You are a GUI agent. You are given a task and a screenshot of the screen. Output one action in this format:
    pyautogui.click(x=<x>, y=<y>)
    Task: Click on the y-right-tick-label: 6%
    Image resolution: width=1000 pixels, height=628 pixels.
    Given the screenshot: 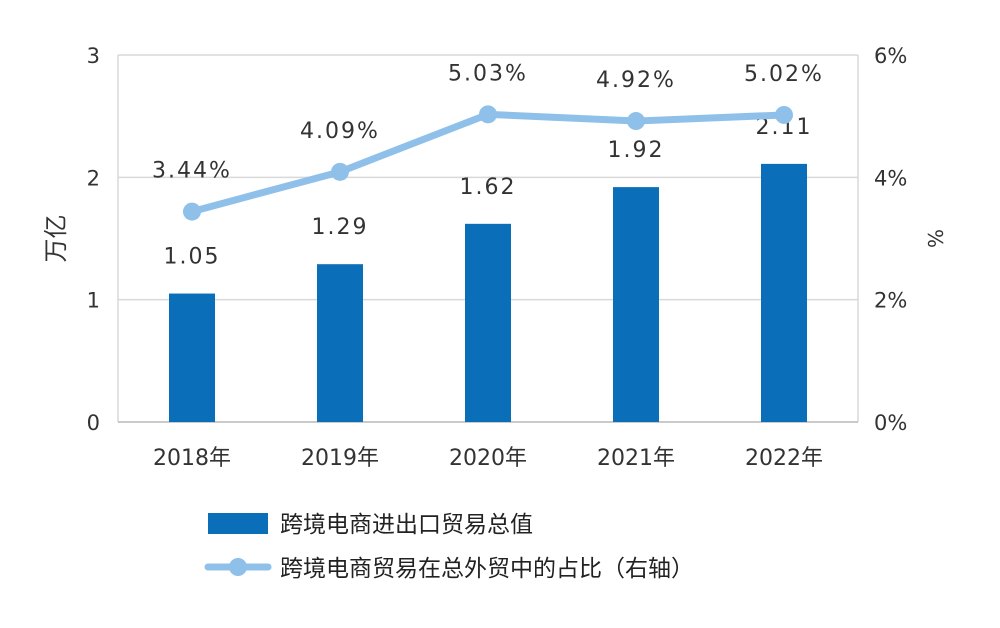 What is the action you would take?
    pyautogui.click(x=890, y=56)
    